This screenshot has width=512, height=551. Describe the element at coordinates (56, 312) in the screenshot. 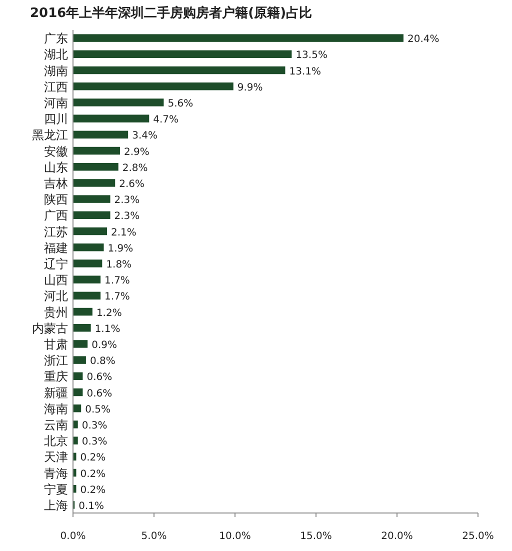

I see `y-tick-label: 贵州` at that location.